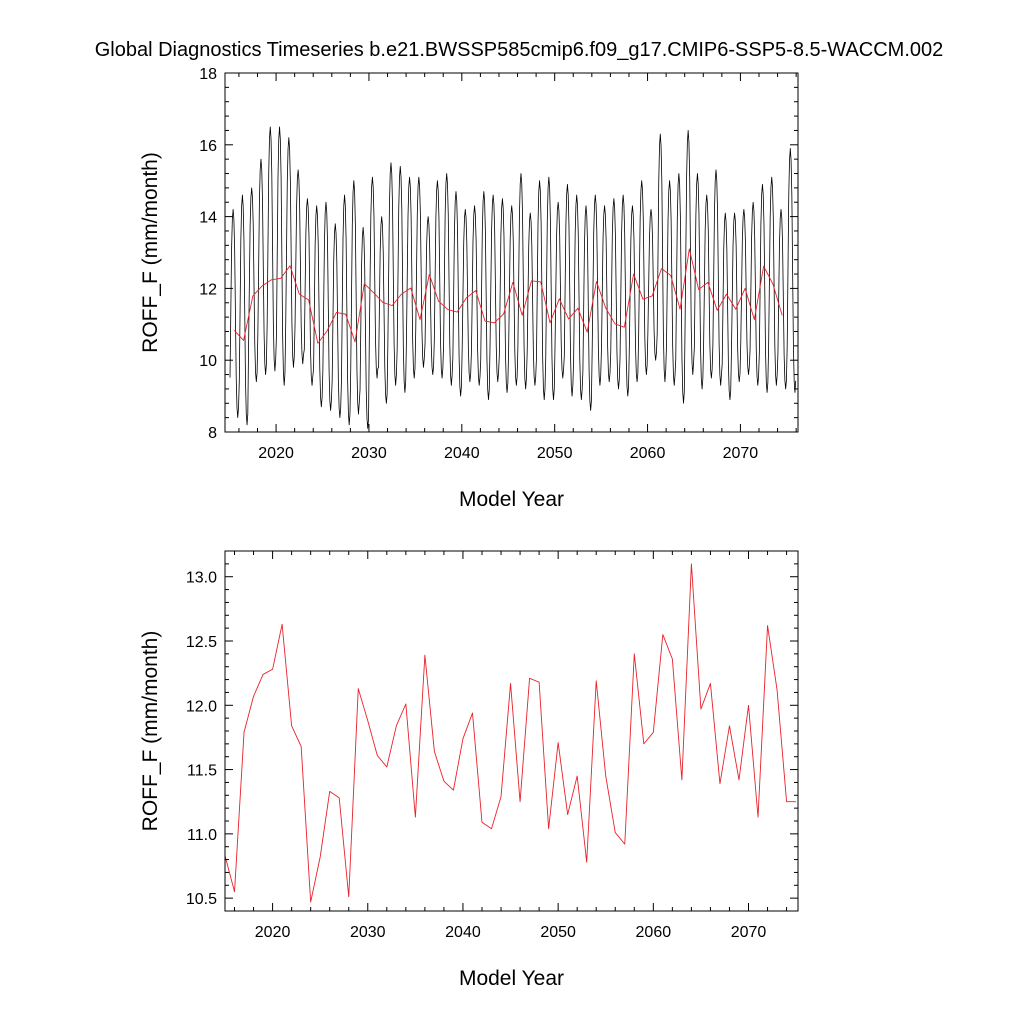 The image size is (1024, 1029). Describe the element at coordinates (511, 499) in the screenshot. I see `x-axis-label-top: Model Year` at that location.